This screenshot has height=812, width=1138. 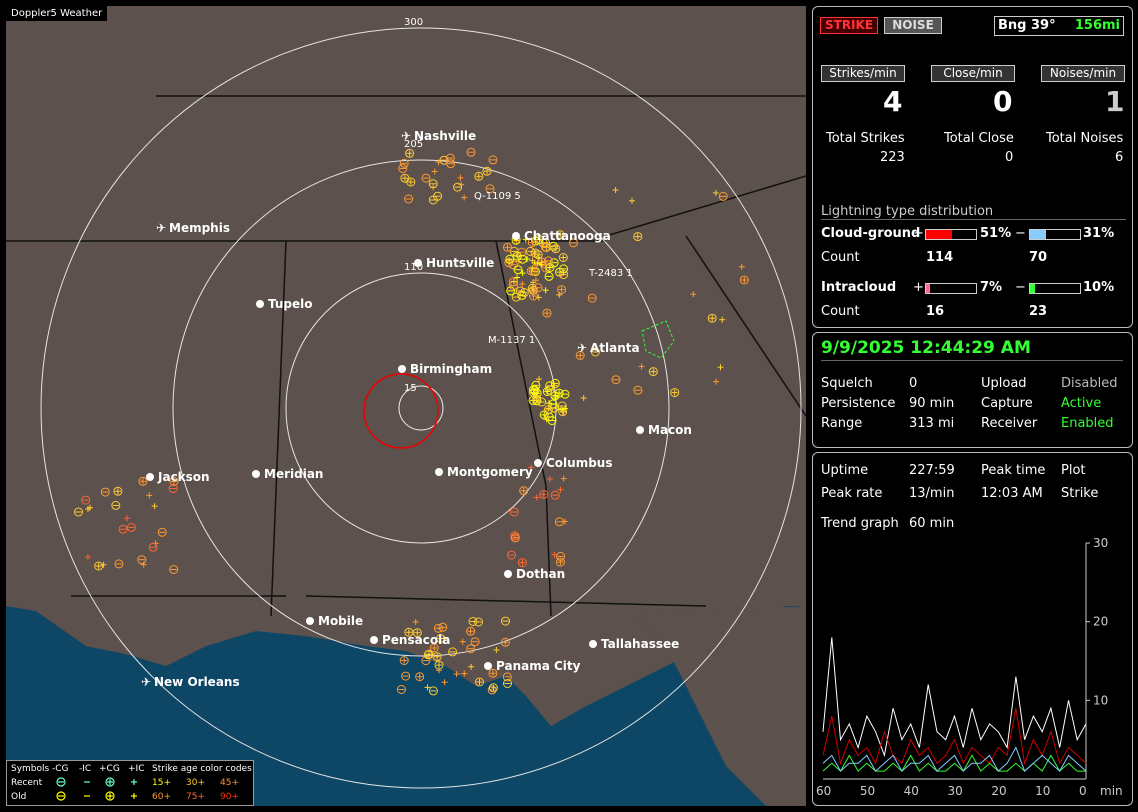 I want to click on cg-pos-sign: +, so click(x=918, y=233).